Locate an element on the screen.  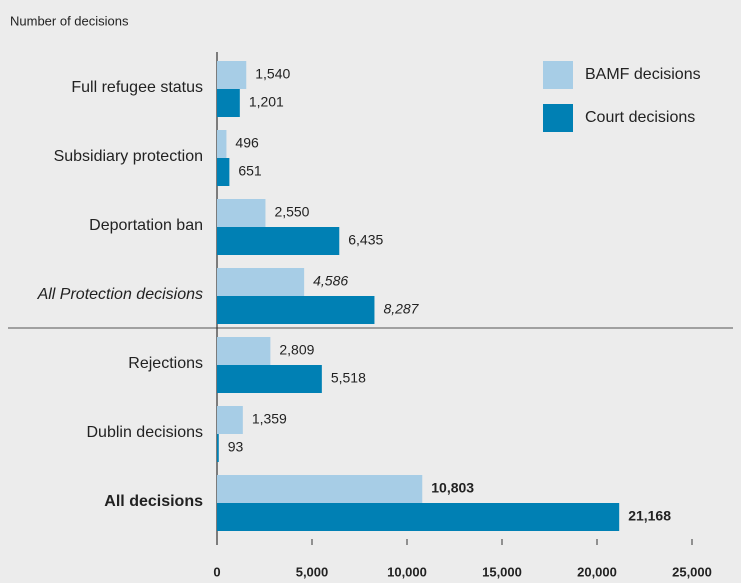
category-label: All decisions is located at coordinates (153, 501).